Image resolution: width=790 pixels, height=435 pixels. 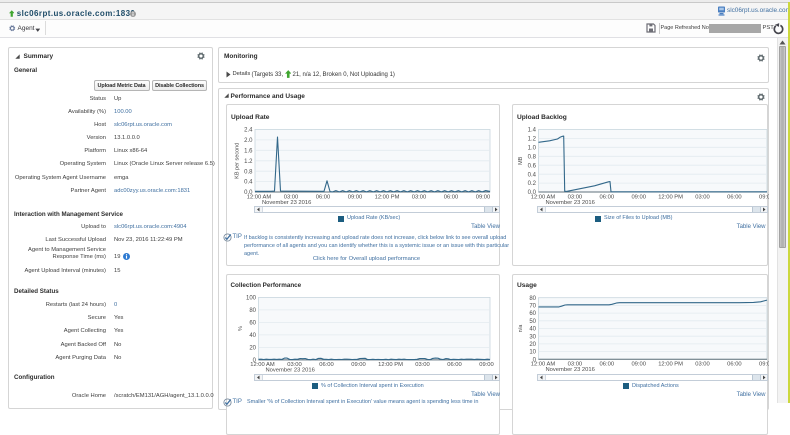 I want to click on svg-text: 1.0, so click(x=531, y=148).